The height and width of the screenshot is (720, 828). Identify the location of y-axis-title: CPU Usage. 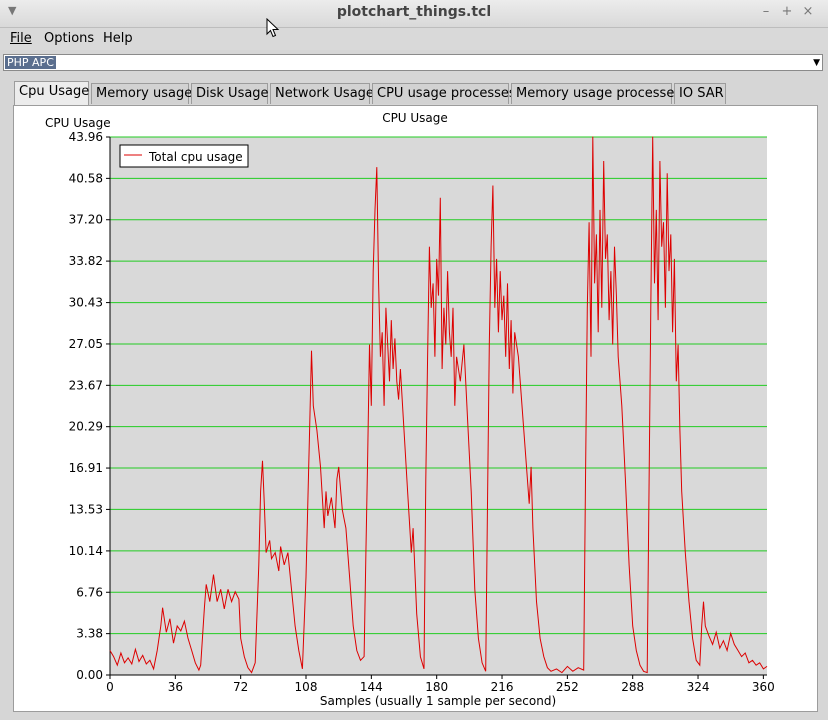
(78, 123).